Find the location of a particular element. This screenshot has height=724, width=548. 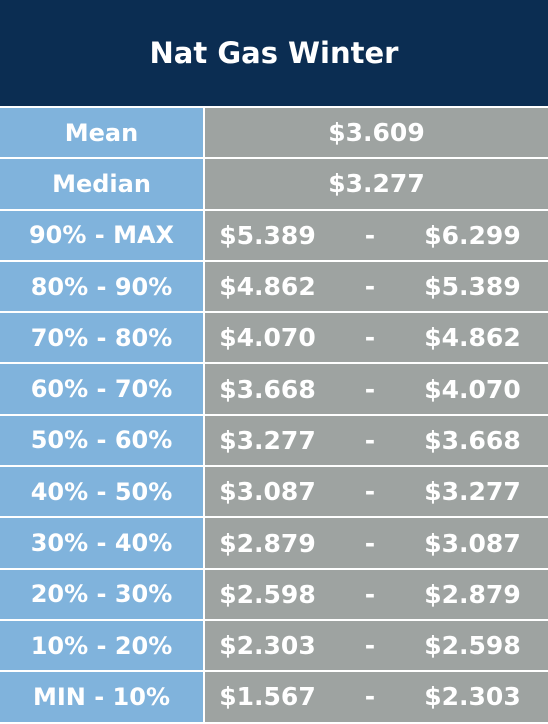

table-row: 70% - 80% $4.070 - $4.862 is located at coordinates (274, 339).